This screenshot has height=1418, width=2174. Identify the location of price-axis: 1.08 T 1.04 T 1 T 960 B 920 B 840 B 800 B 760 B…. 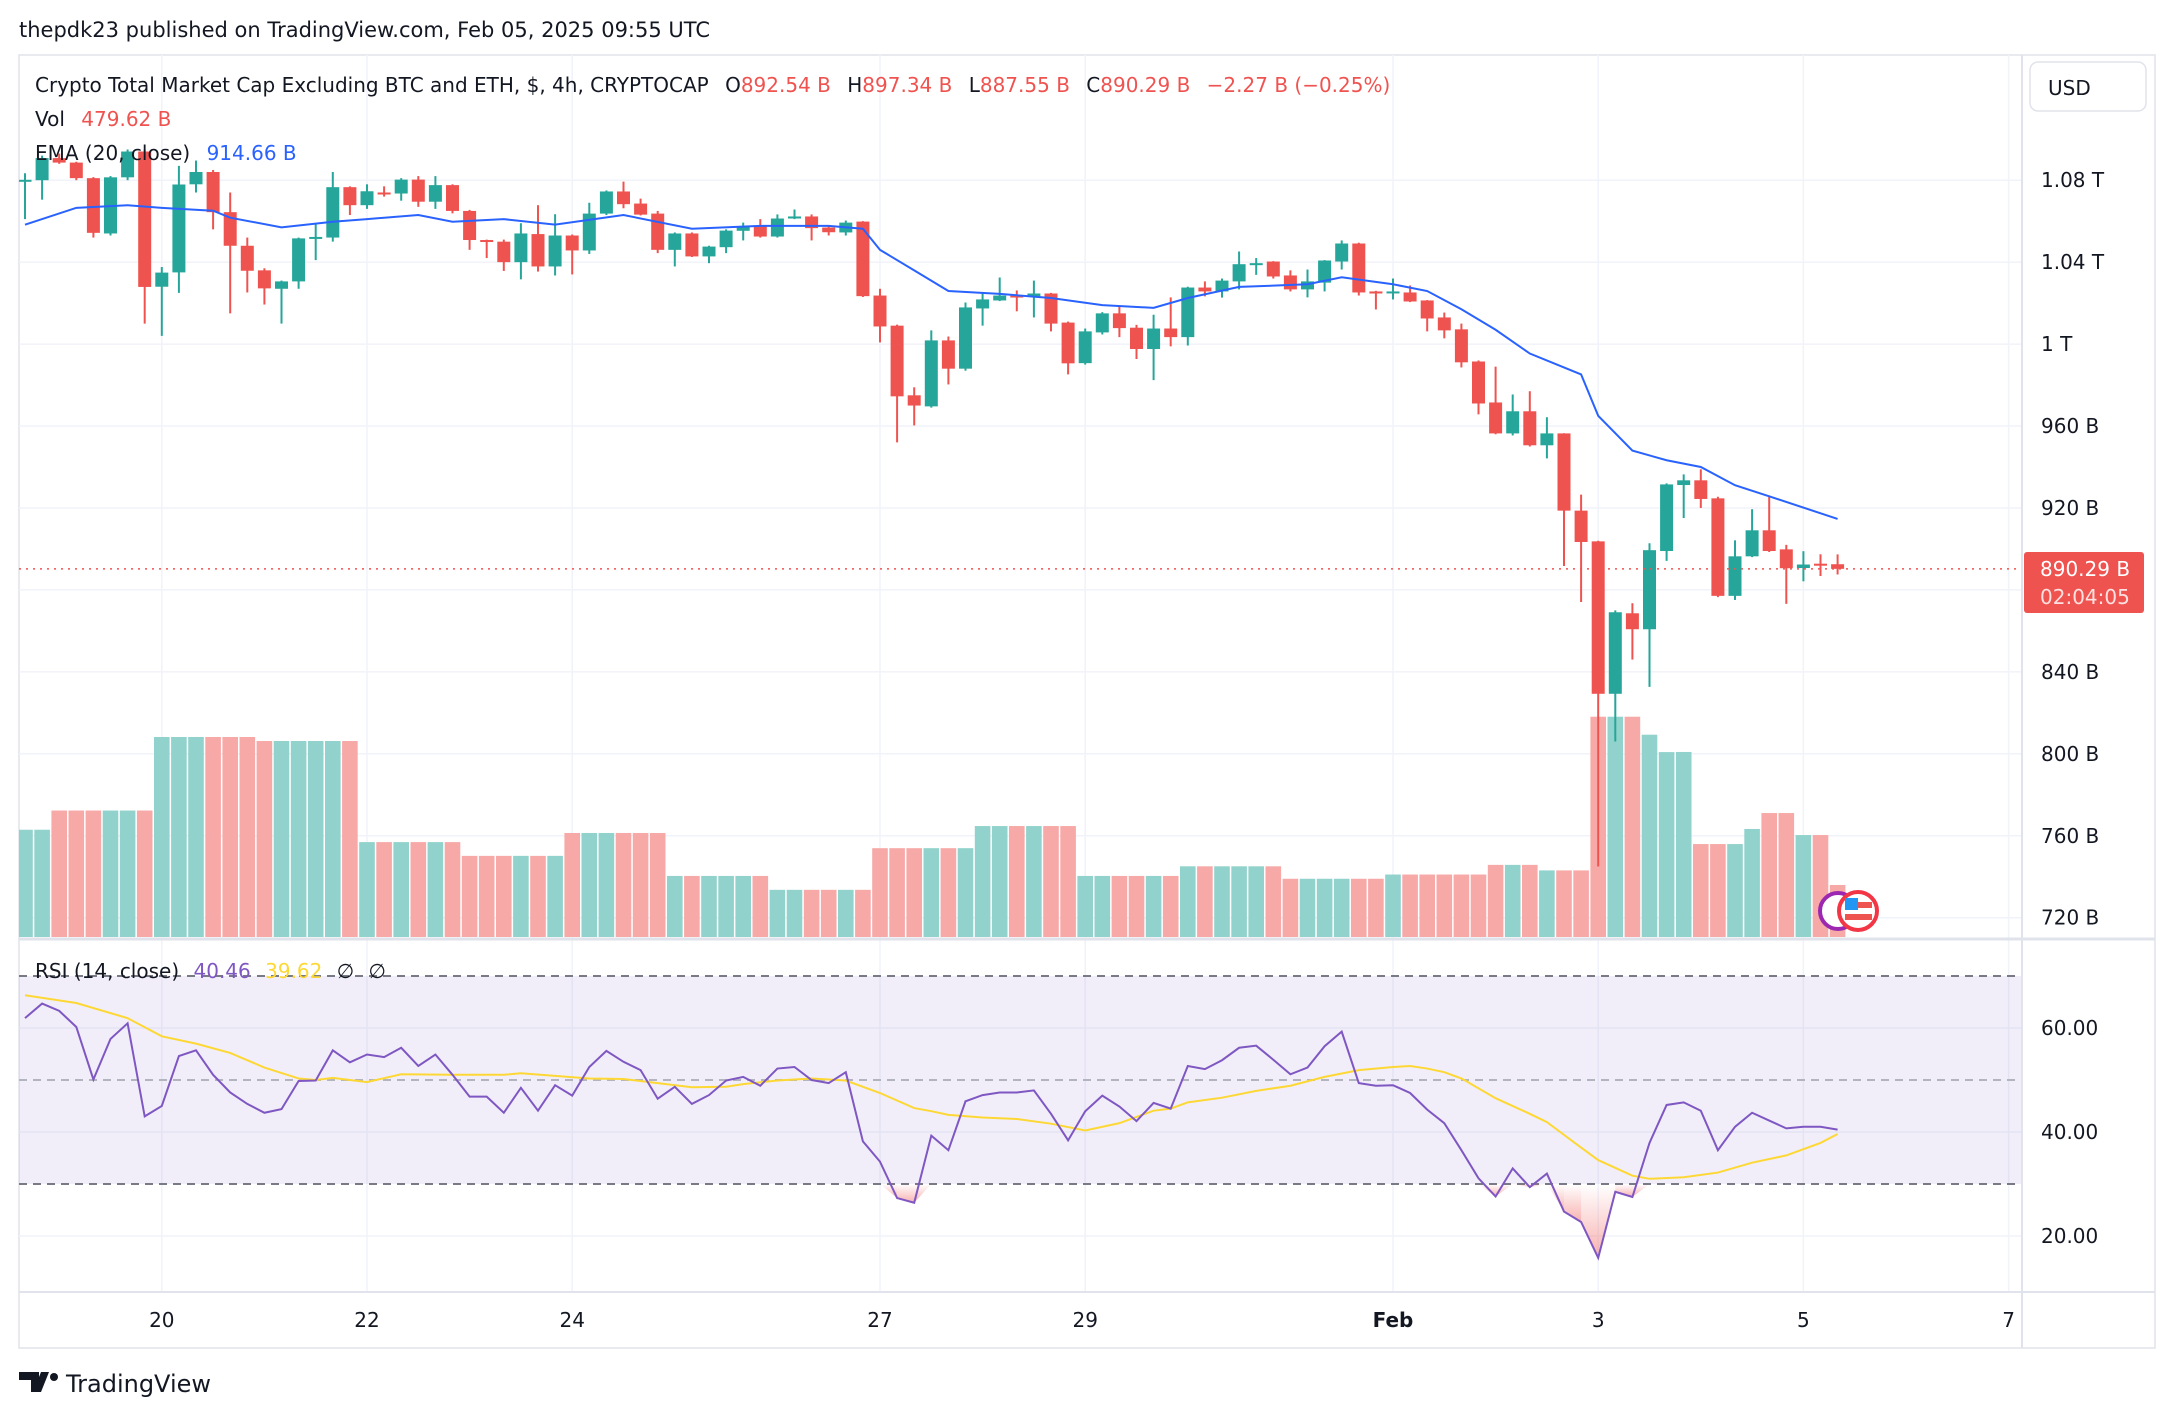
(2073, 548).